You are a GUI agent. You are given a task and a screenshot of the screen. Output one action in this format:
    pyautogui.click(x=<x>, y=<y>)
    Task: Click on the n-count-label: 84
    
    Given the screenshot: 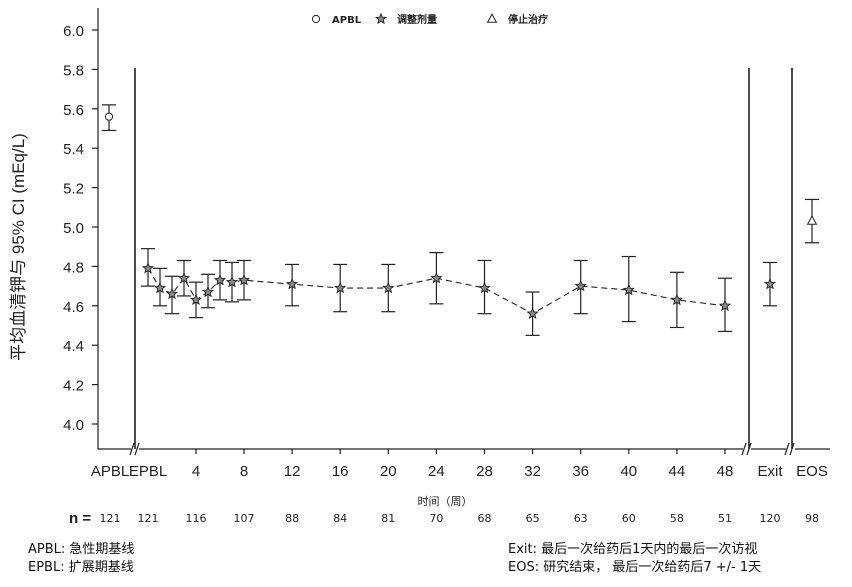 What is the action you would take?
    pyautogui.click(x=340, y=518)
    